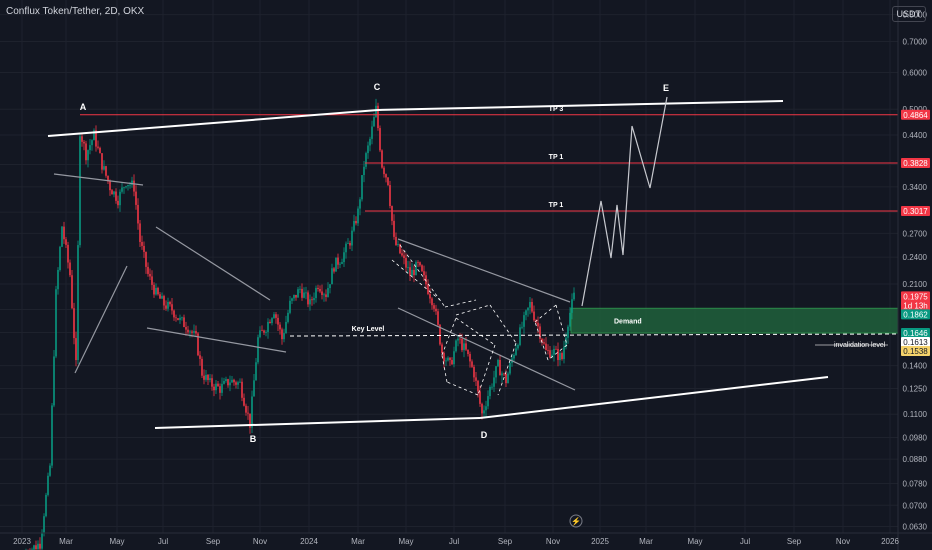 The width and height of the screenshot is (932, 550). What do you see at coordinates (915, 342) in the screenshot?
I see `price-tag-label: 0.1613` at bounding box center [915, 342].